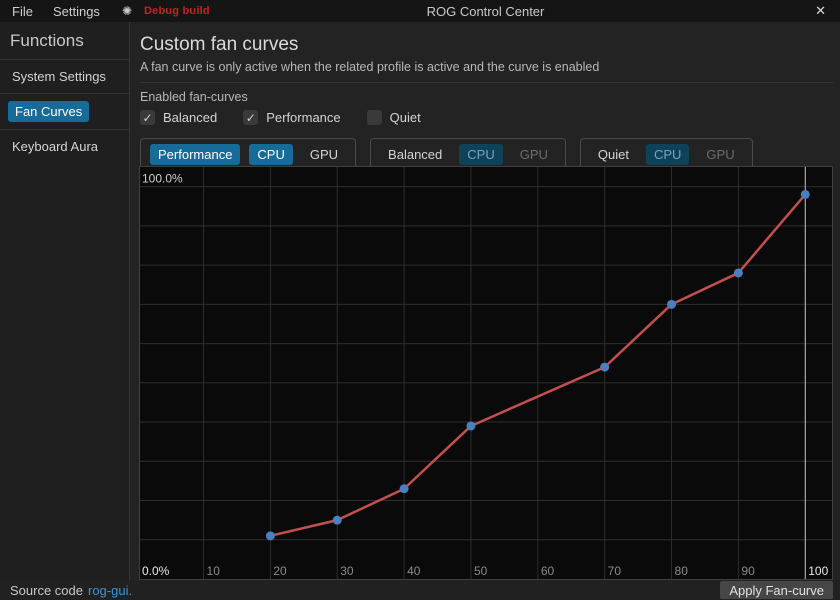  Describe the element at coordinates (534, 154) in the screenshot. I see `tab-balanced-gpu: GPU` at that location.